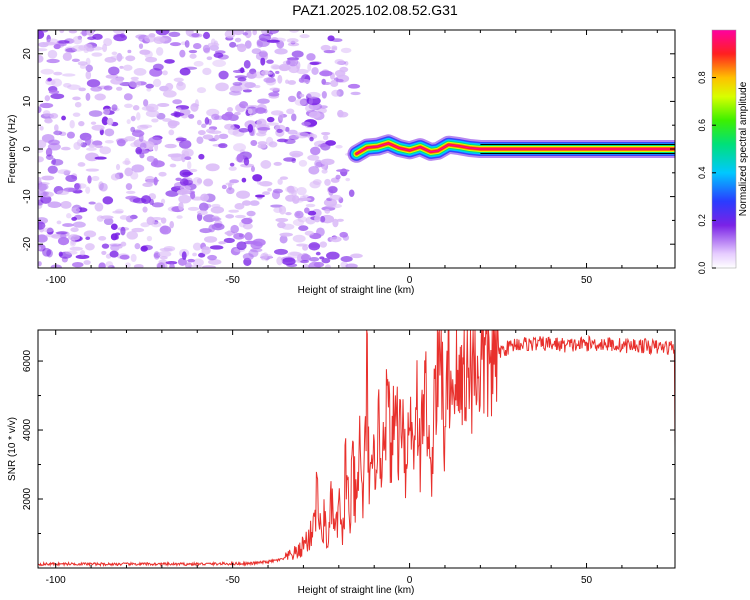 The height and width of the screenshot is (600, 750). Describe the element at coordinates (515, 148) in the screenshot. I see `signal-band-layer` at that location.